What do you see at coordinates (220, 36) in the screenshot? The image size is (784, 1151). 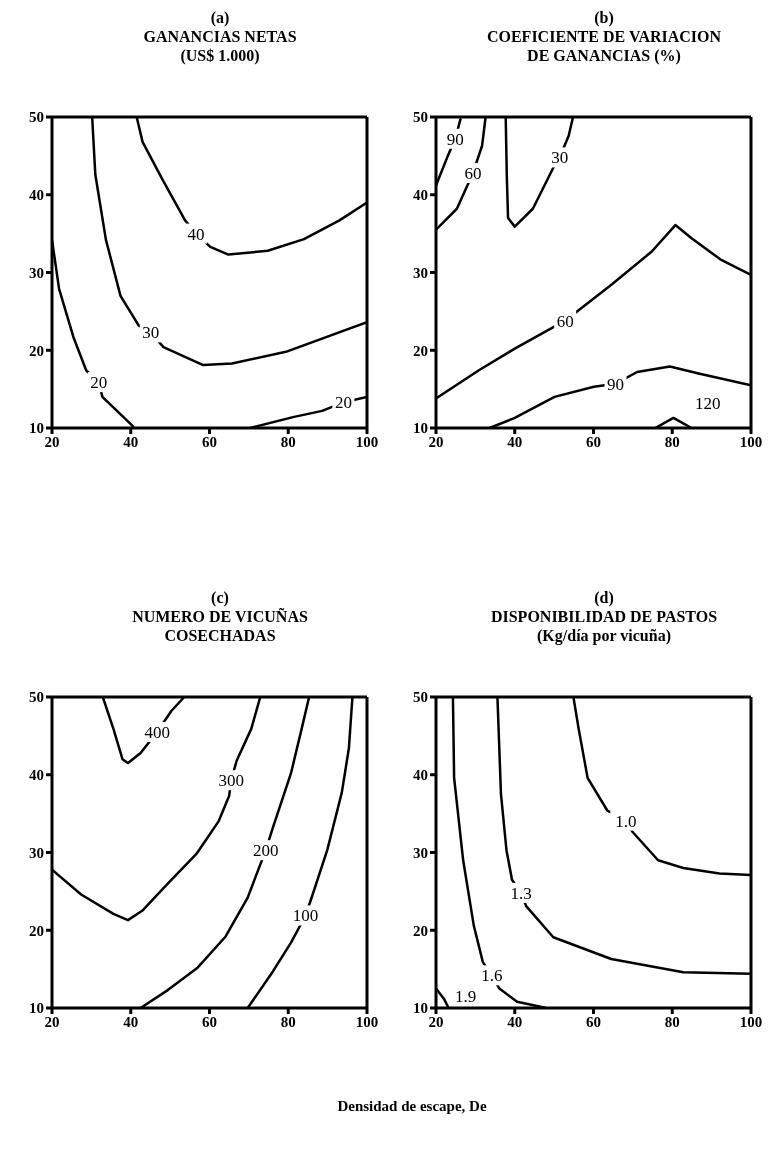 I see `chart-title: (a) GANANCIAS NETAS (US$ 1.000)` at bounding box center [220, 36].